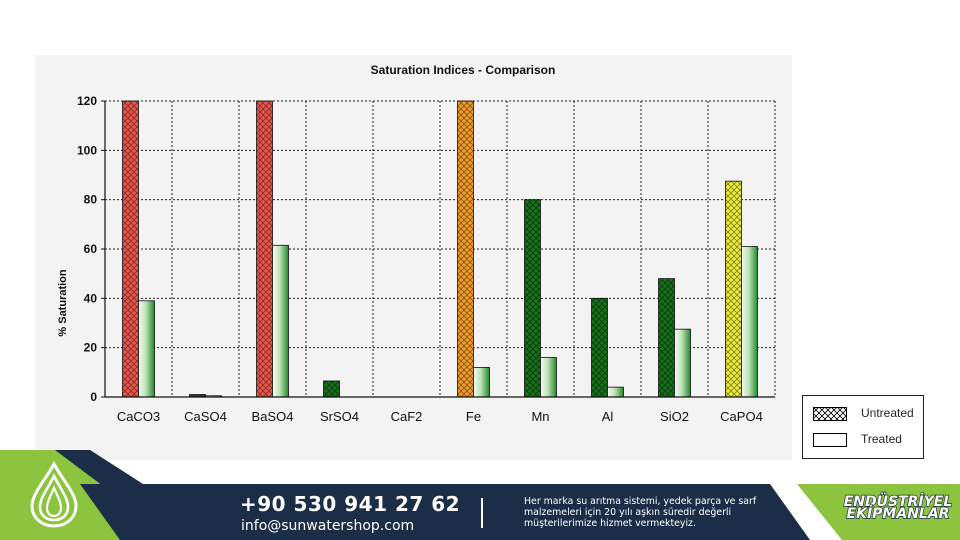  What do you see at coordinates (830, 414) in the screenshot?
I see `legend-swatch-untreated` at bounding box center [830, 414].